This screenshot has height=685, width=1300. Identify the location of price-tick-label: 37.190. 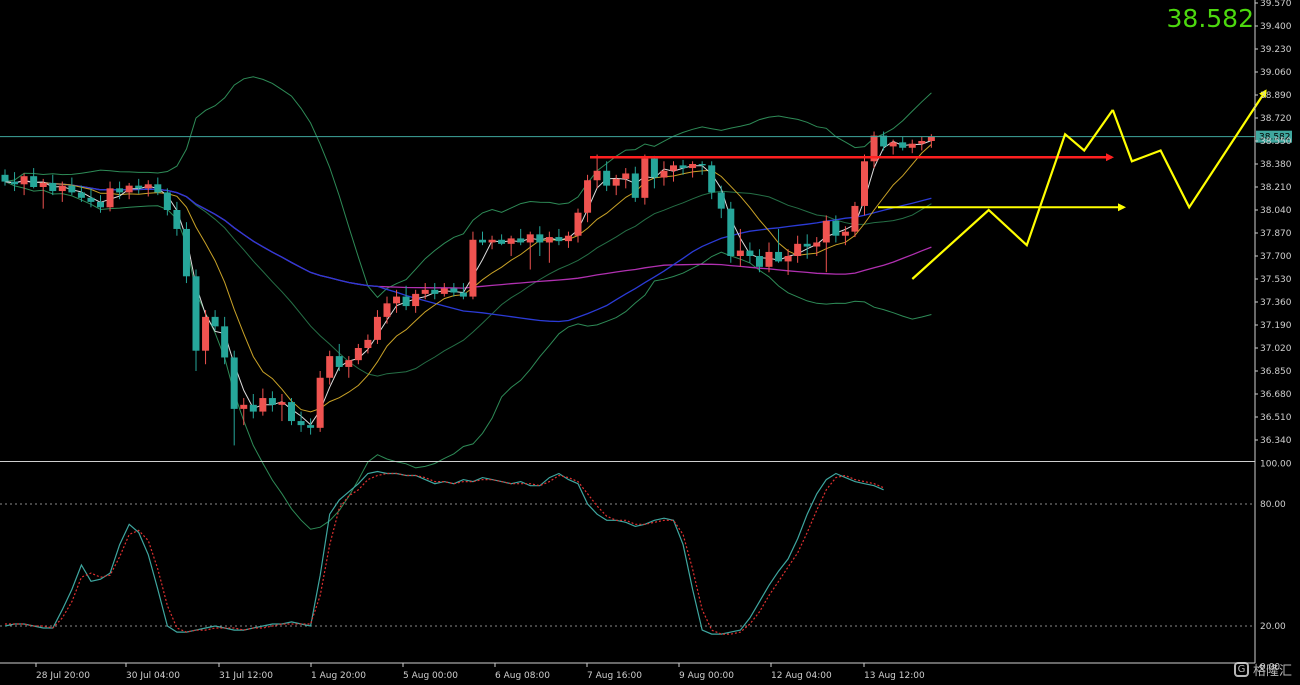
(1276, 326).